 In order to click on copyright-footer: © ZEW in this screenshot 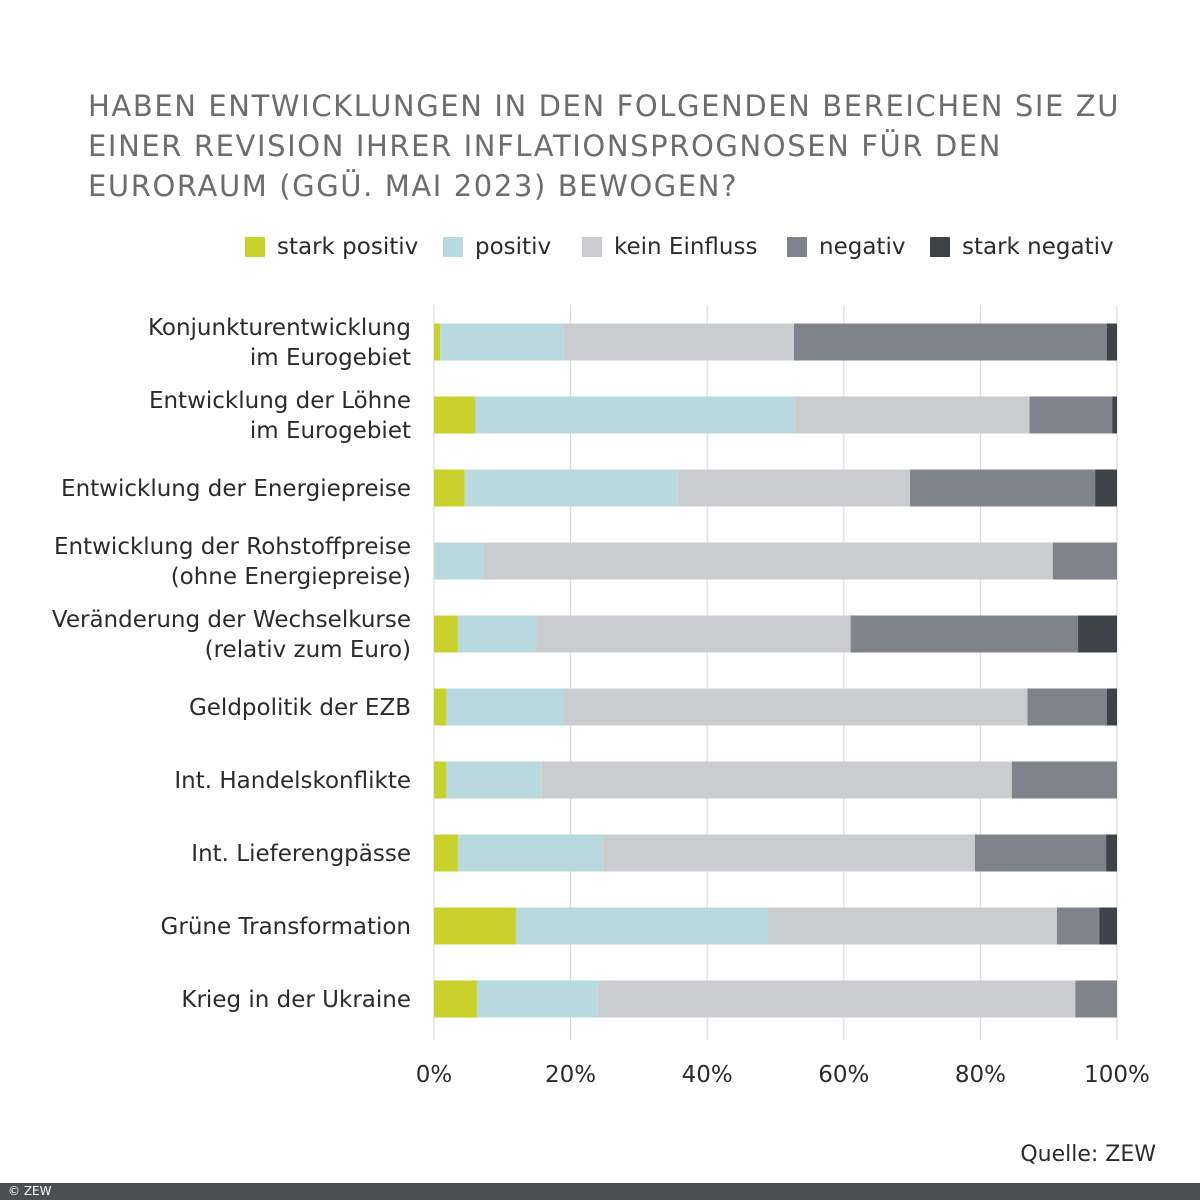, I will do `click(600, 1191)`.